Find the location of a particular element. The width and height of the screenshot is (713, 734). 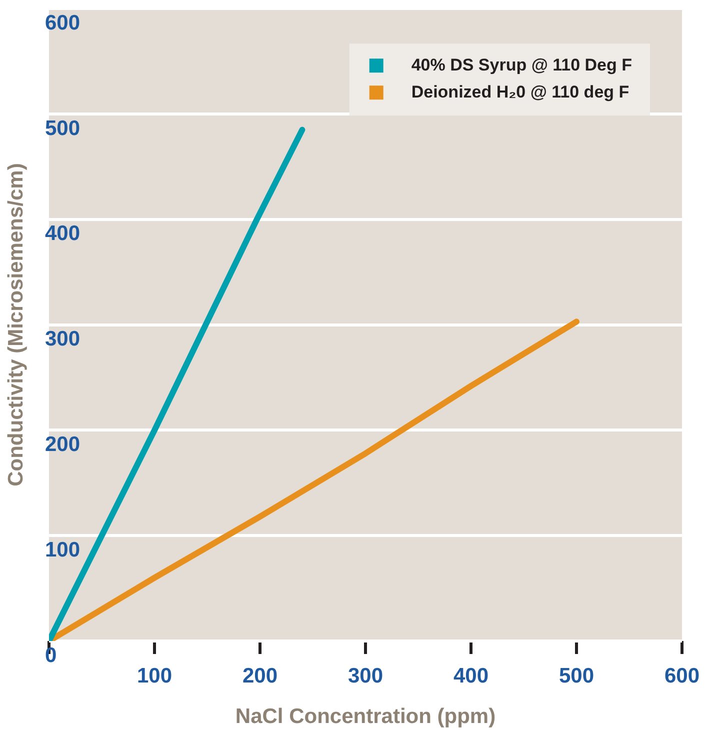

y-tick-label: 500 is located at coordinates (62, 128).